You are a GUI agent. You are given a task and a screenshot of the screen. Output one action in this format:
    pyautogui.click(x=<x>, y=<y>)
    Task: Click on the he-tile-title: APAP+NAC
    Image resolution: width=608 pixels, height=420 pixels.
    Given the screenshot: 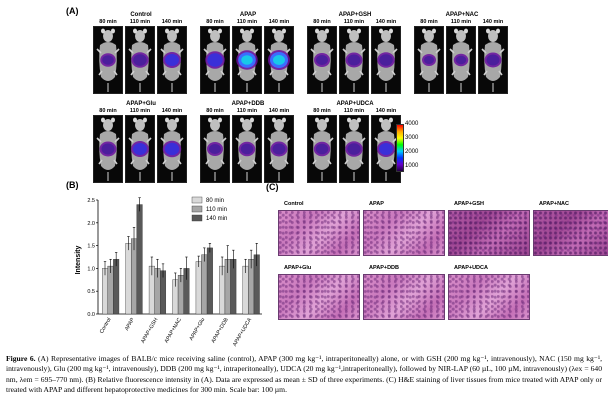 What is the action you would take?
    pyautogui.click(x=554, y=204)
    